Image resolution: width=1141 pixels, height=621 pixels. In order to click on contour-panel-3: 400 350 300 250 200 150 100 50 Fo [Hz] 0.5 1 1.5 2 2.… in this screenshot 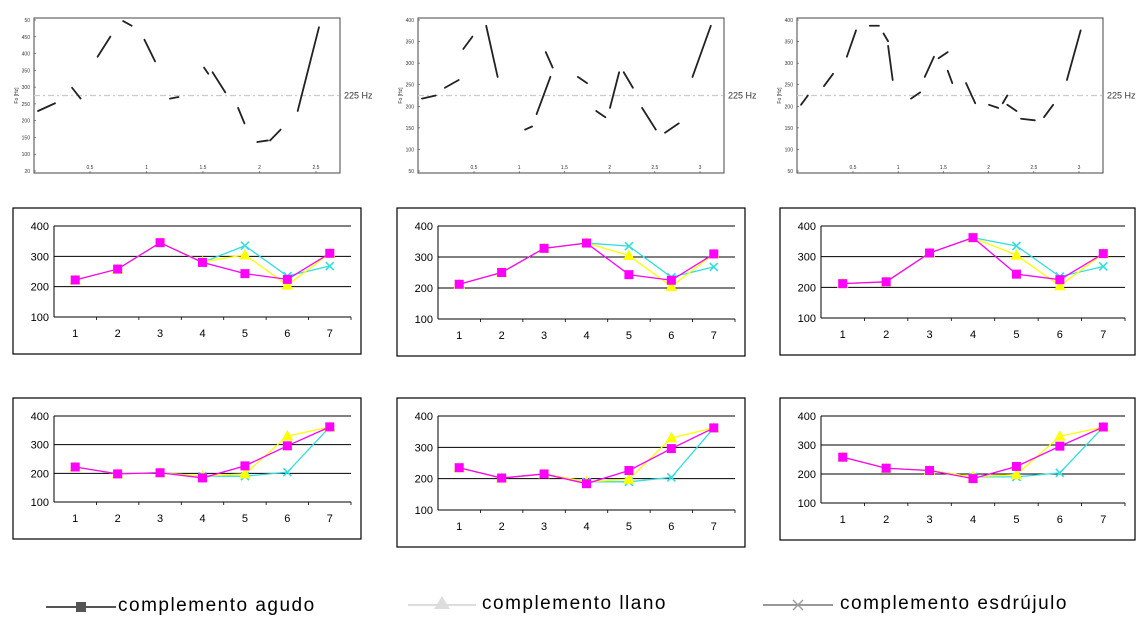, I will do `click(956, 96)`.